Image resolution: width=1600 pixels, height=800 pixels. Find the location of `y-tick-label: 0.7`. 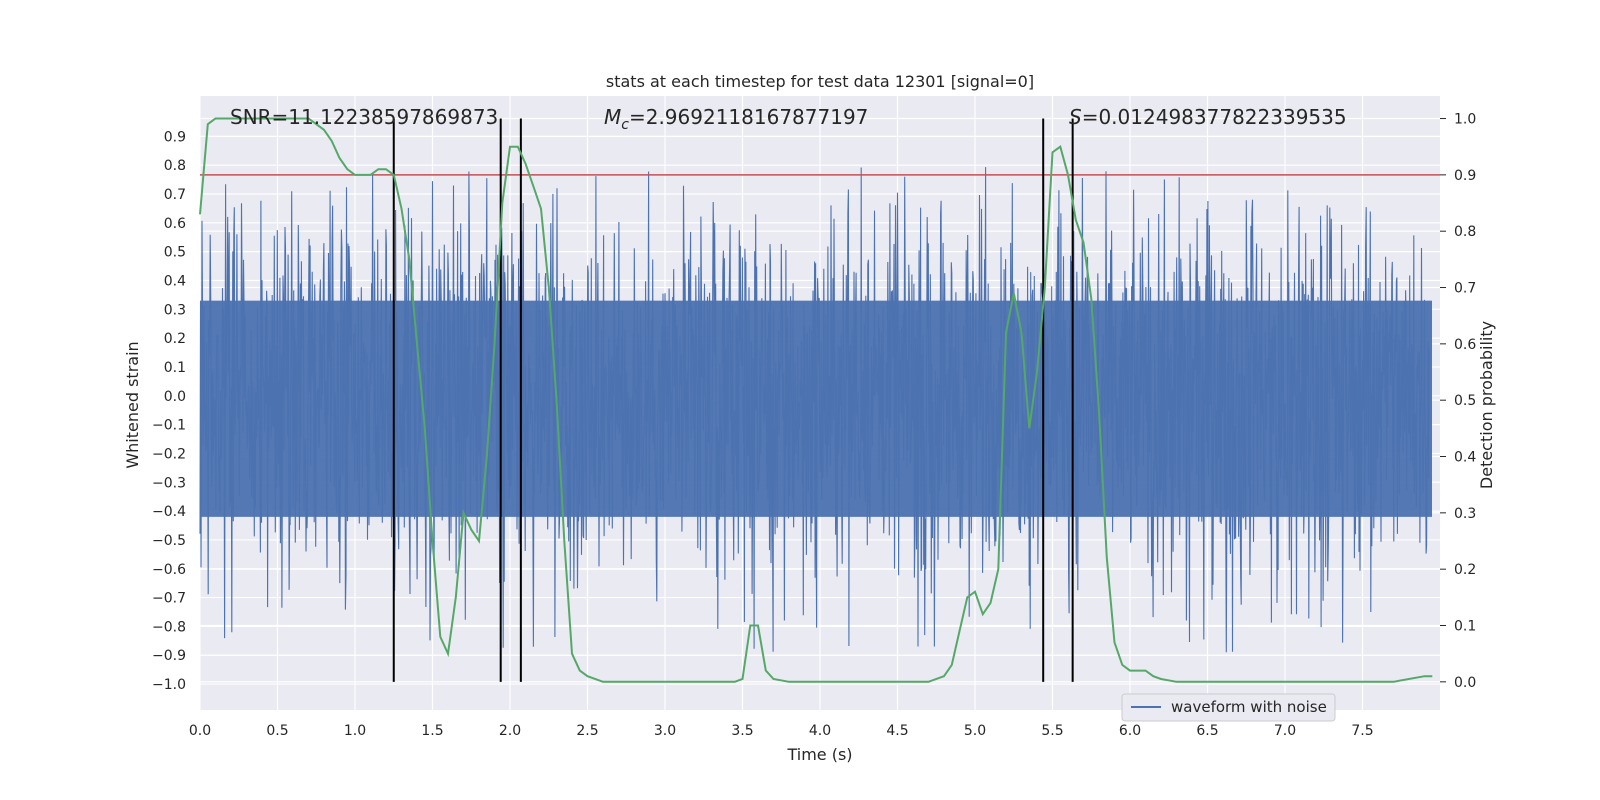

y-tick-label: 0.7 is located at coordinates (175, 195).